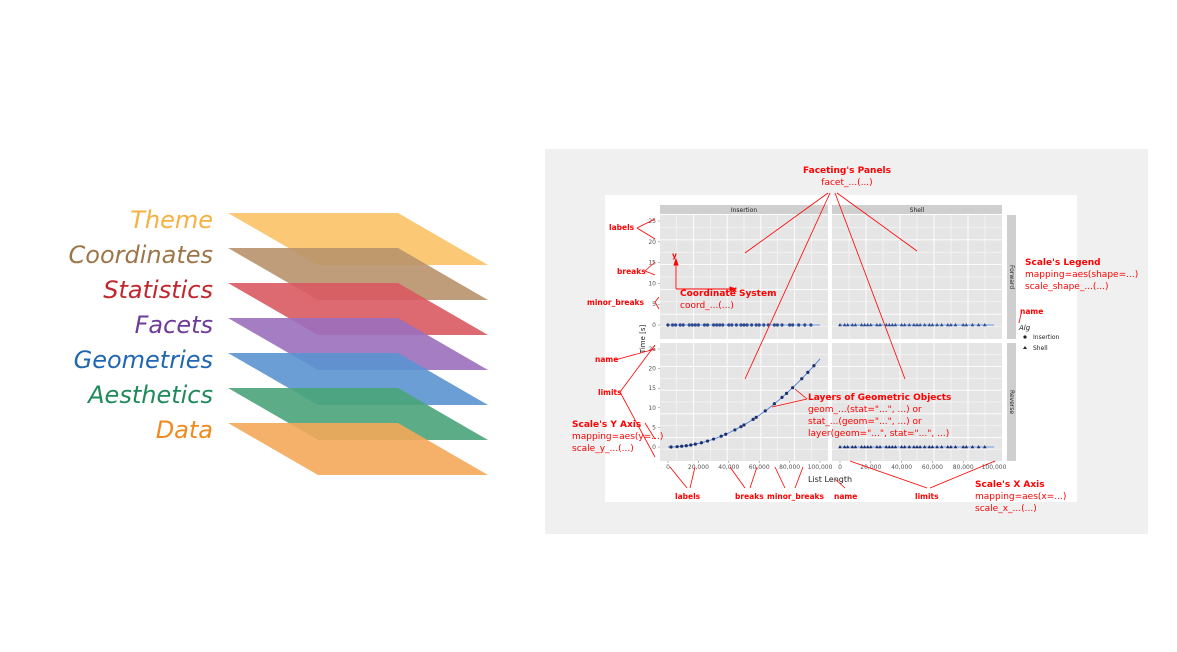 This screenshot has height=652, width=1177. What do you see at coordinates (622, 227) in the screenshot?
I see `y-labels-annotation: labels` at bounding box center [622, 227].